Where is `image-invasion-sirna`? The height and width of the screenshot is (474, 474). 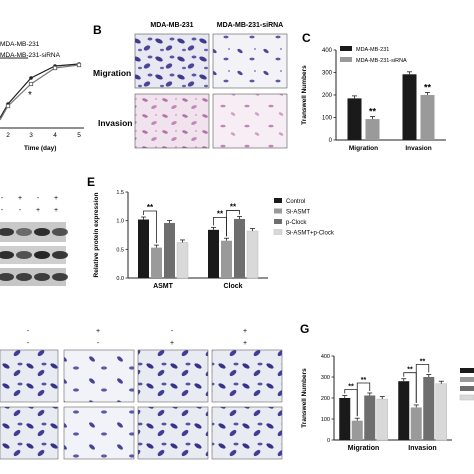
image-invasion-sirna is located at coordinates (250, 121).